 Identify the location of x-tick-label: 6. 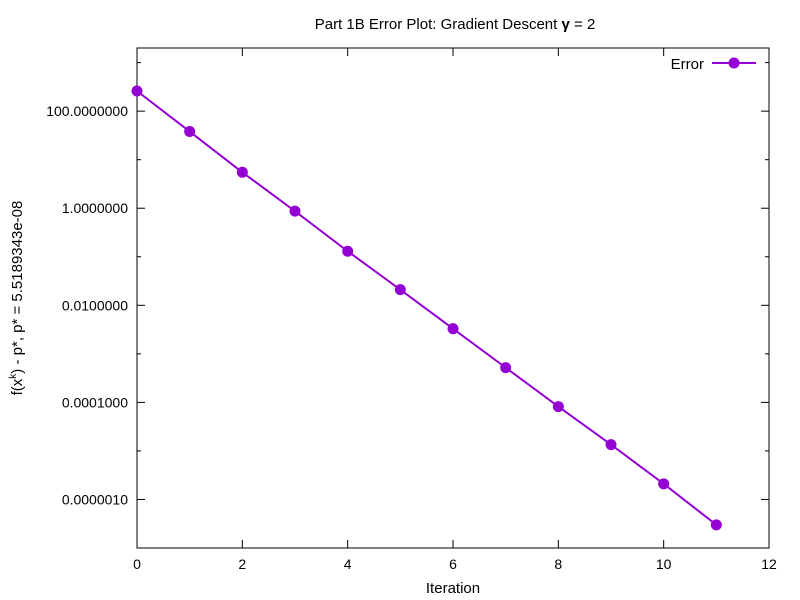
(453, 564).